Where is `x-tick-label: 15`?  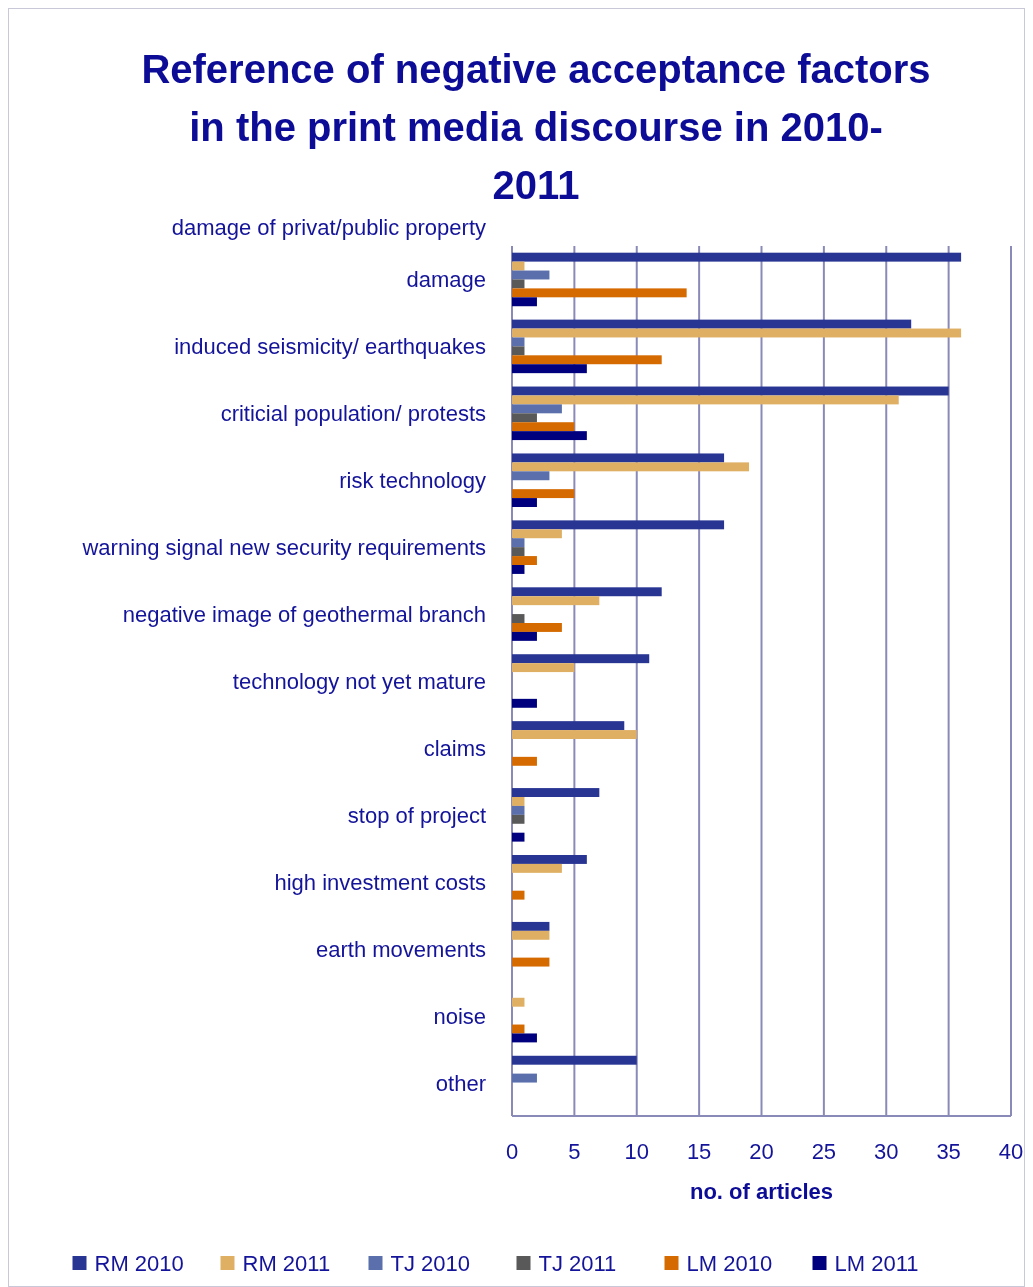
x-tick-label: 15 is located at coordinates (699, 1151).